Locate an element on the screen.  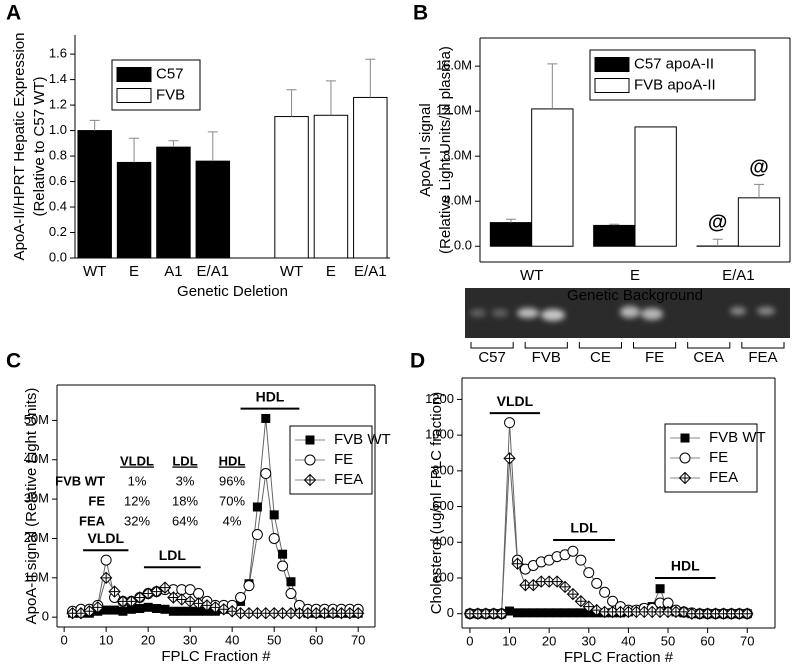
y-tick-label: 12.0M is located at coordinates (454, 110).